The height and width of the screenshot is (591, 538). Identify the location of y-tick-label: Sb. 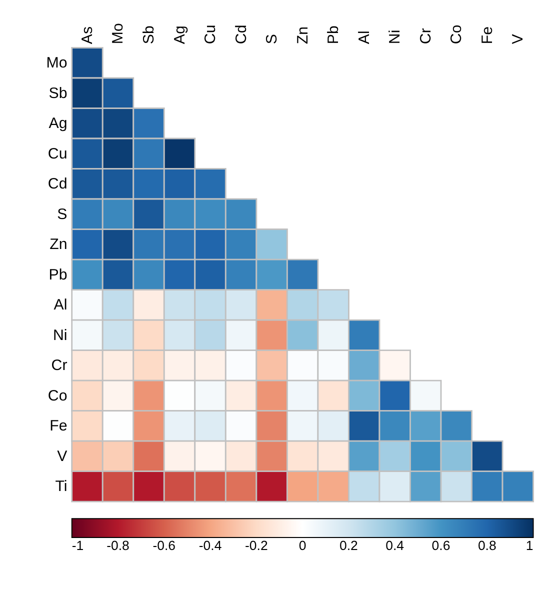
(58, 93).